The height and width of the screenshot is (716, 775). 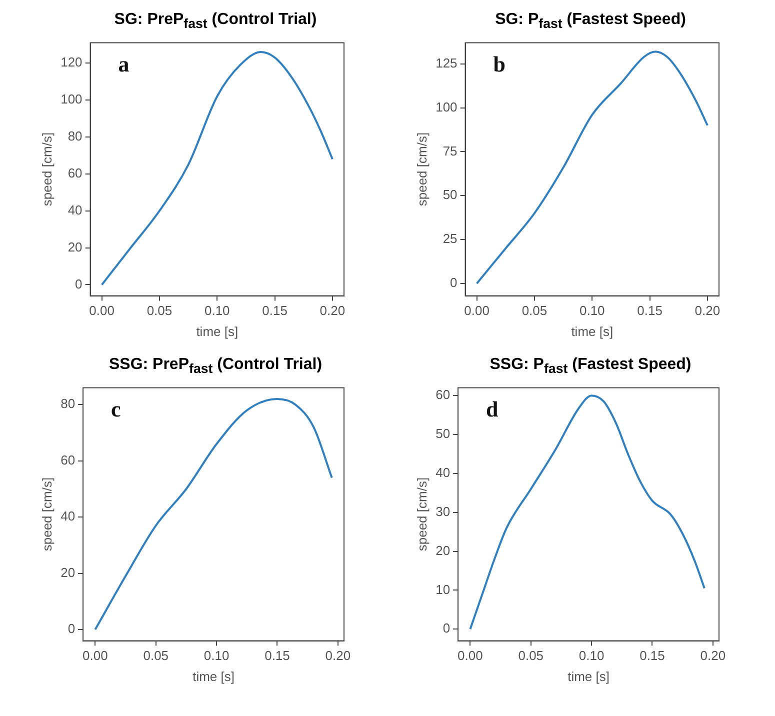 I want to click on annotation: c, so click(x=116, y=409).